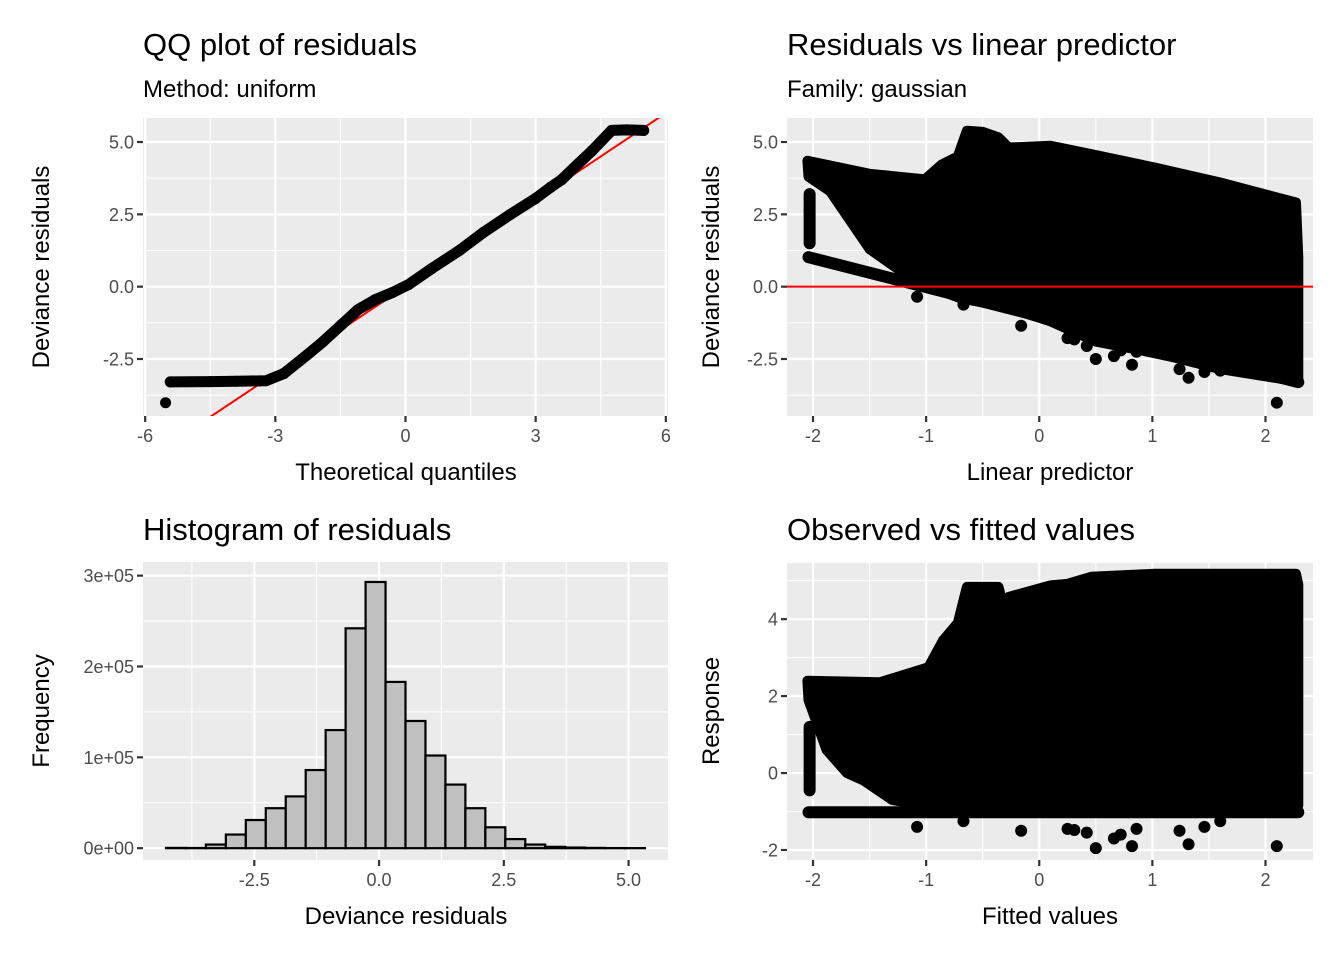  I want to click on y-tick-label: 1e+05, so click(108, 758).